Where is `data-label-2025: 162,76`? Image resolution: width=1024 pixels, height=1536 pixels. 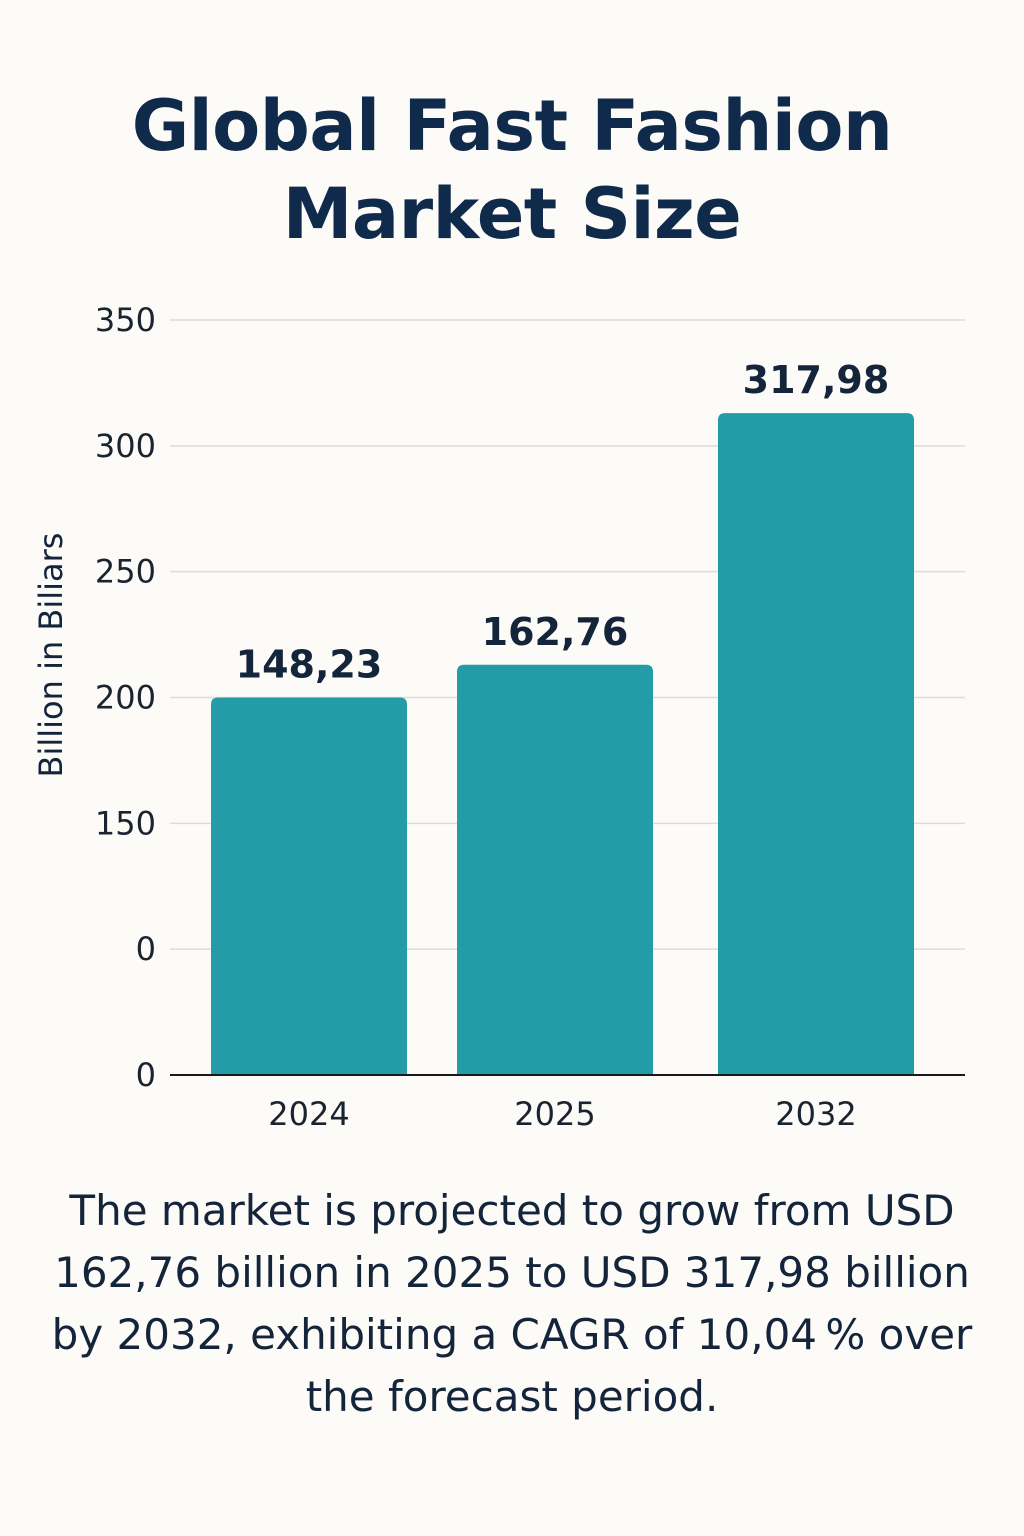 data-label-2025: 162,76 is located at coordinates (555, 632).